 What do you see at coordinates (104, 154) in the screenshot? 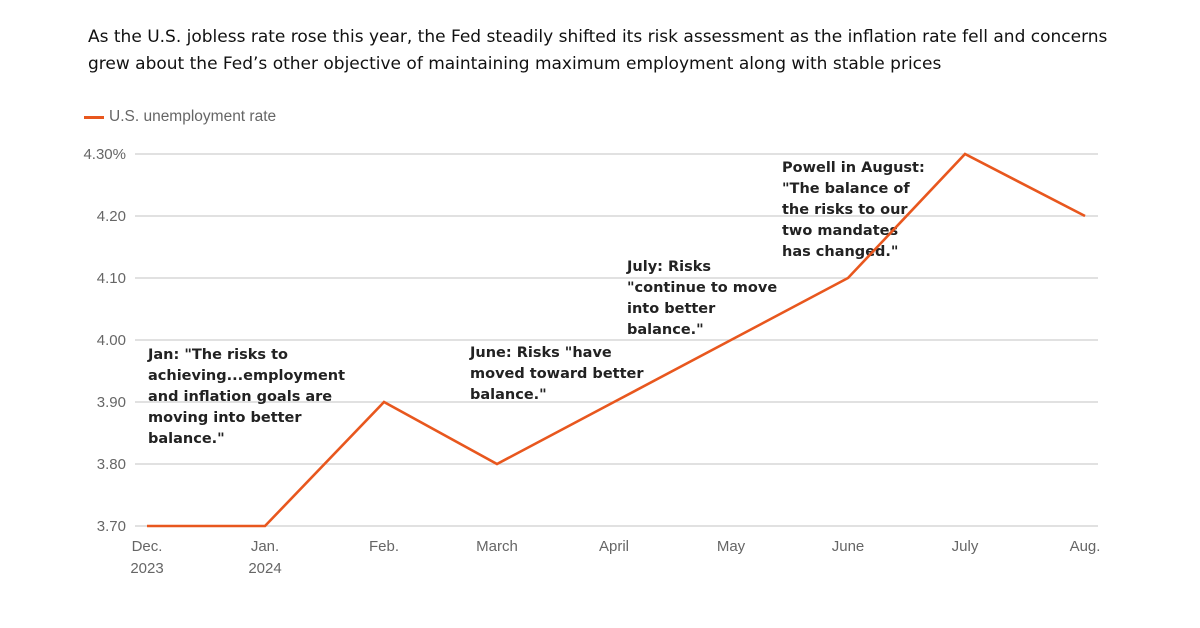
I see `y-tick-label: 4.30%` at bounding box center [104, 154].